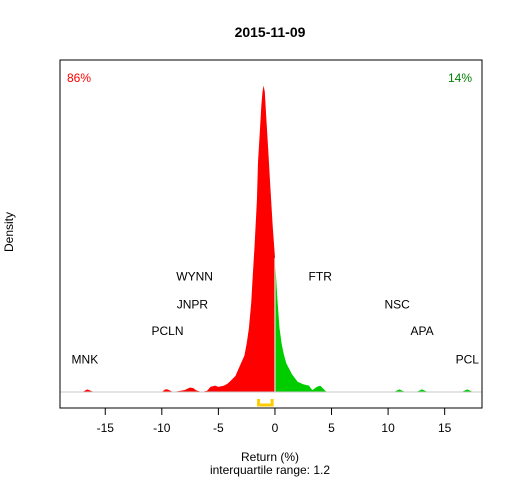 The image size is (512, 480). I want to click on x-tick-label: 10, so click(388, 428).